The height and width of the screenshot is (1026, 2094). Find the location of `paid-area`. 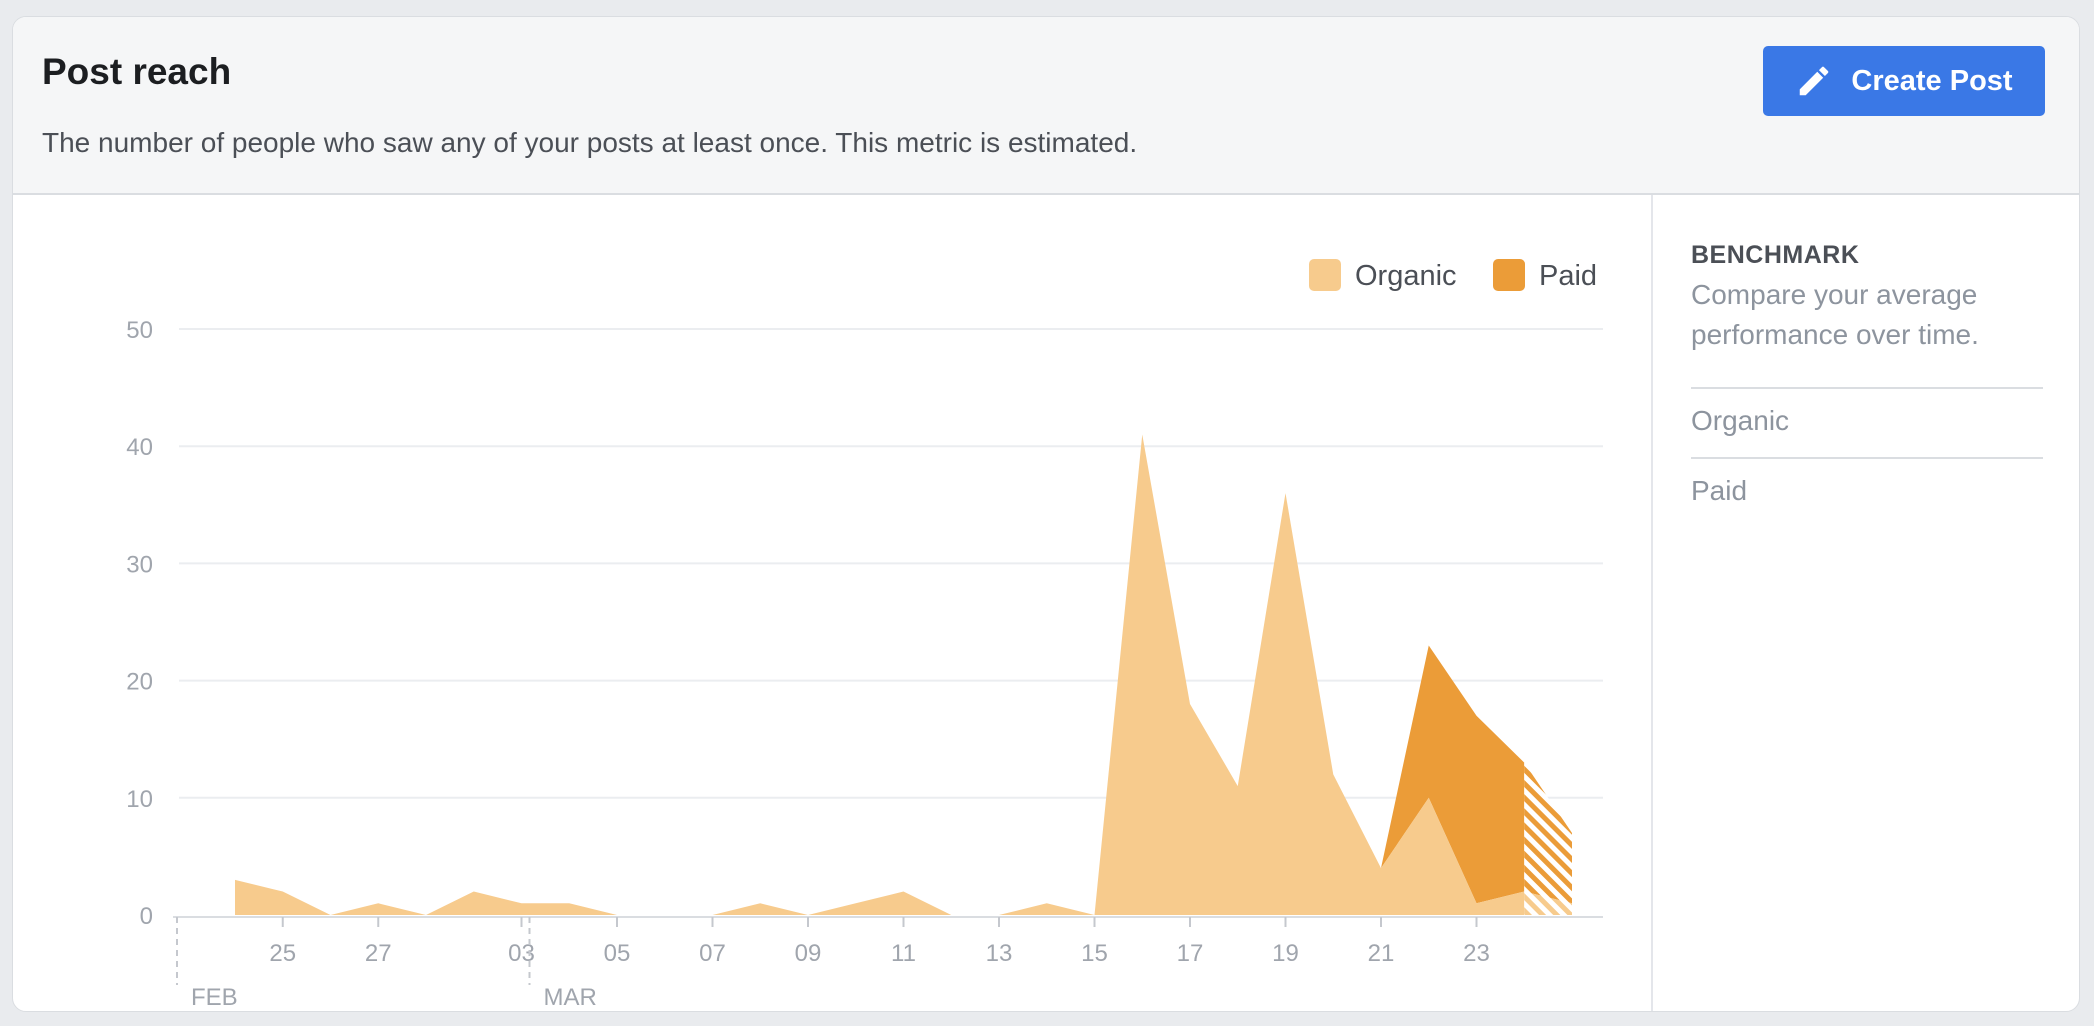

paid-area is located at coordinates (1453, 774).